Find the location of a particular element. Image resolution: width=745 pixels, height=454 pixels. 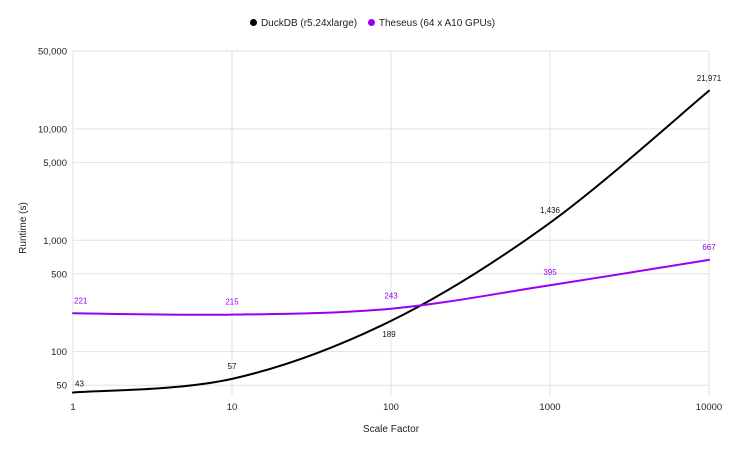

x-tick-label: 1 is located at coordinates (72, 407).